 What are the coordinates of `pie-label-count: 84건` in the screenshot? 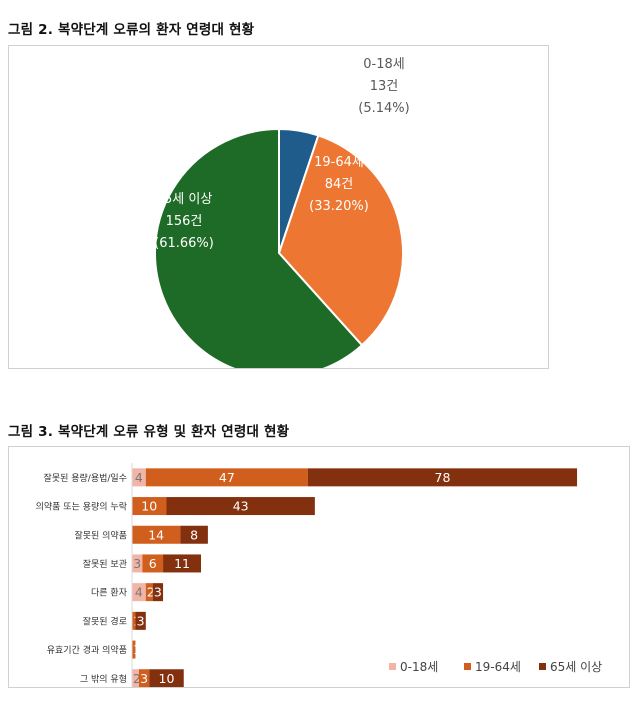 It's located at (339, 184).